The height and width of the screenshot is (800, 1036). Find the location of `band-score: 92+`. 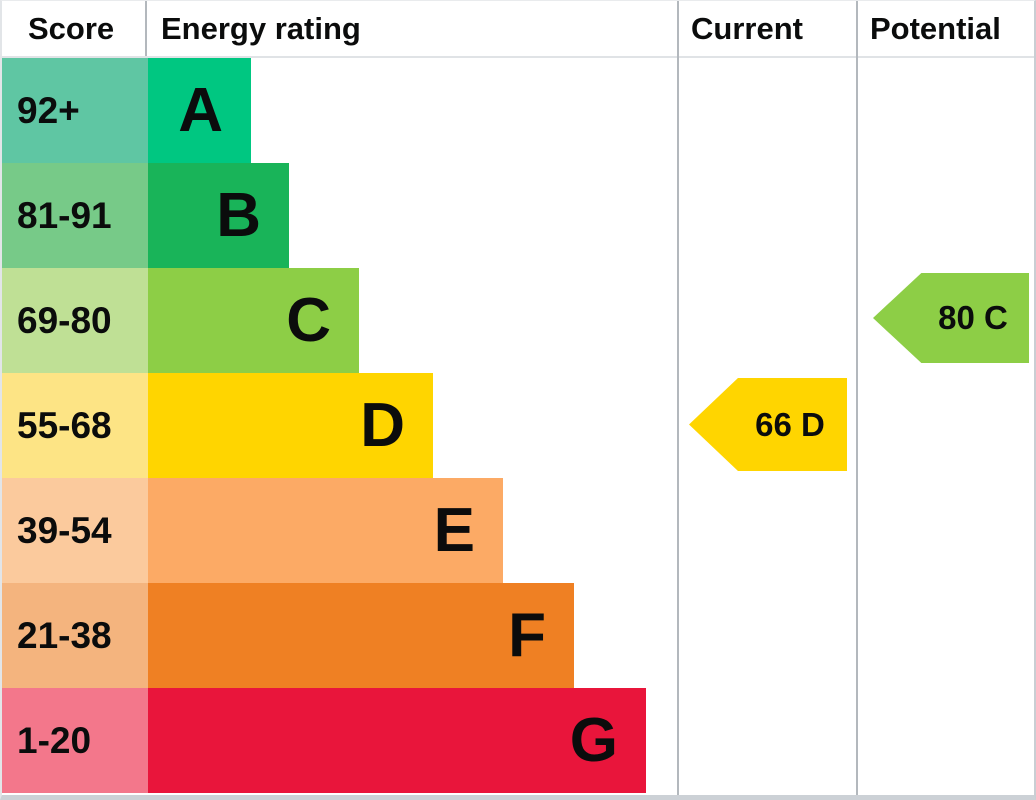

band-score: 92+ is located at coordinates (75, 110).